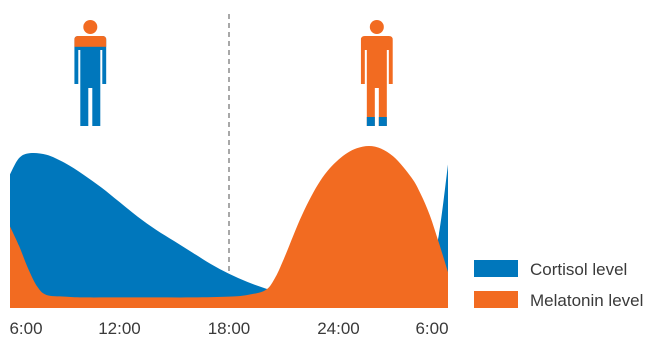 This screenshot has width=657, height=338. Describe the element at coordinates (376, 73) in the screenshot. I see `person-melatonin-high-icon` at that location.